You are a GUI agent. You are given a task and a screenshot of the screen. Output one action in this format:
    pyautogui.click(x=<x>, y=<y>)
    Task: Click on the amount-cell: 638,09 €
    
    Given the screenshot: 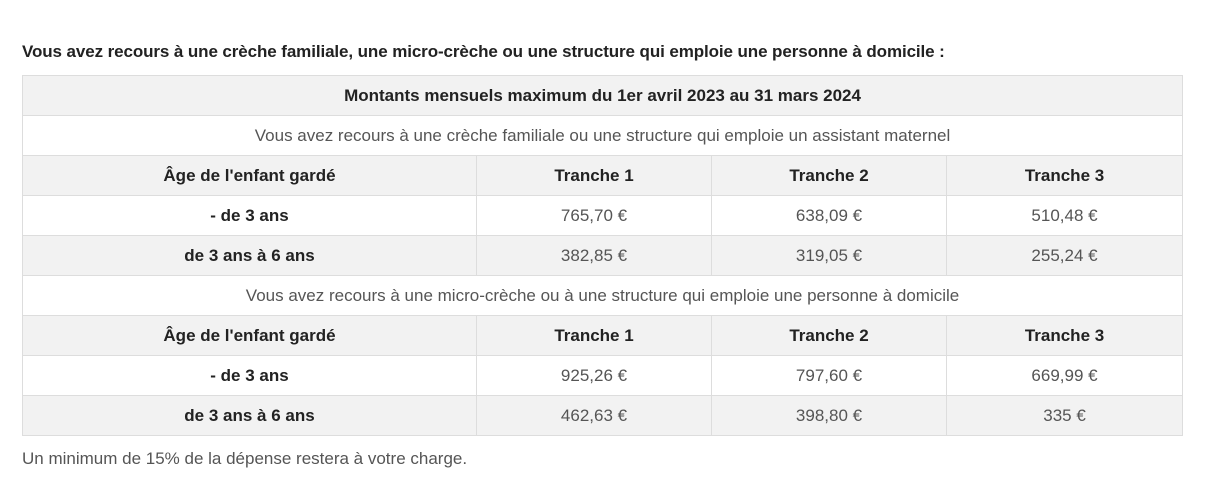 What is the action you would take?
    pyautogui.click(x=829, y=215)
    